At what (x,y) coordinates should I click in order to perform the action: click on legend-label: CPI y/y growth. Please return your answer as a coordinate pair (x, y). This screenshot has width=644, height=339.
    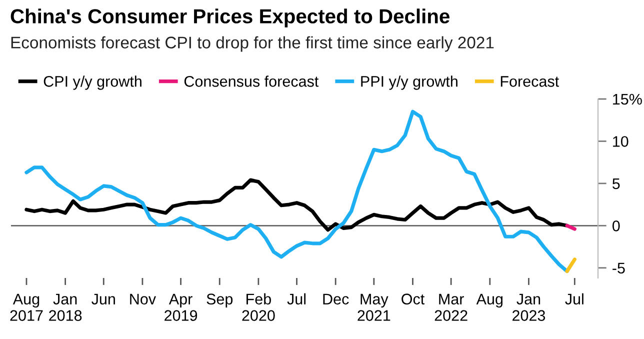
    Looking at the image, I should click on (93, 83).